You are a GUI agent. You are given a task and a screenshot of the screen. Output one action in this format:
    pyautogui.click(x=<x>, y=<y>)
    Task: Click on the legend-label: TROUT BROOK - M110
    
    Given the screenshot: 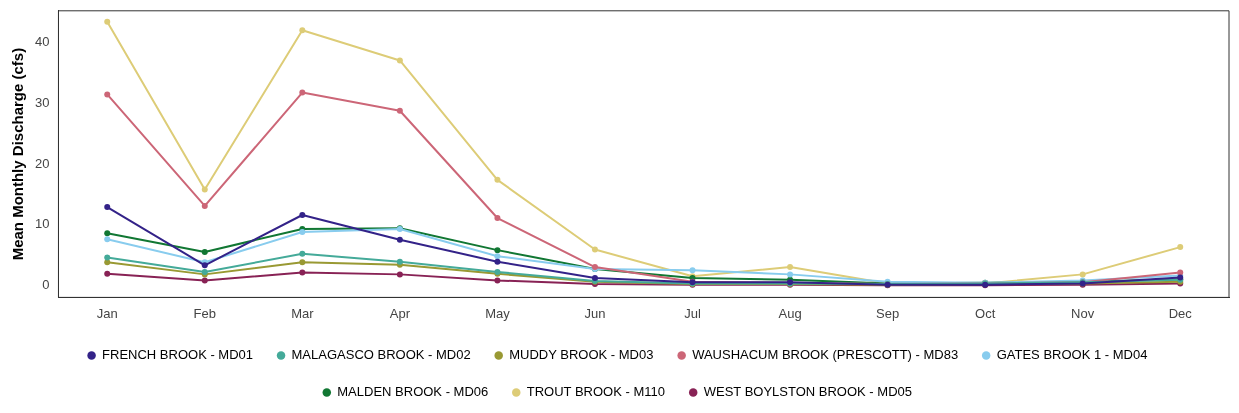 What is the action you would take?
    pyautogui.click(x=595, y=392)
    